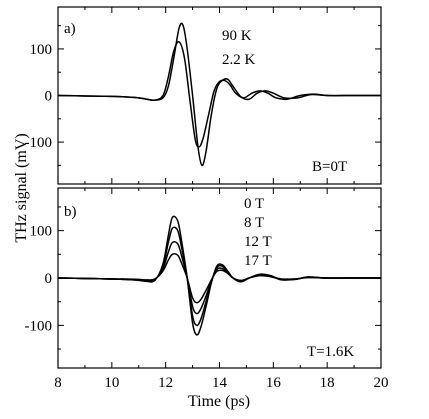  Describe the element at coordinates (111, 383) in the screenshot. I see `x-tick-label: 10` at that location.